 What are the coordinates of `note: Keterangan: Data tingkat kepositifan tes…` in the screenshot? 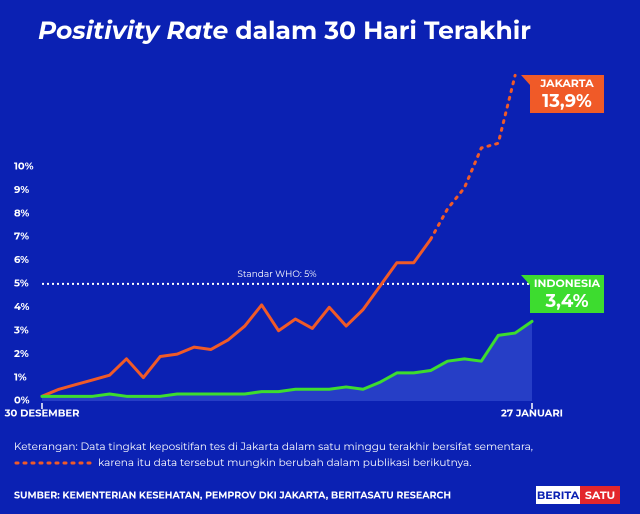 It's located at (273, 446).